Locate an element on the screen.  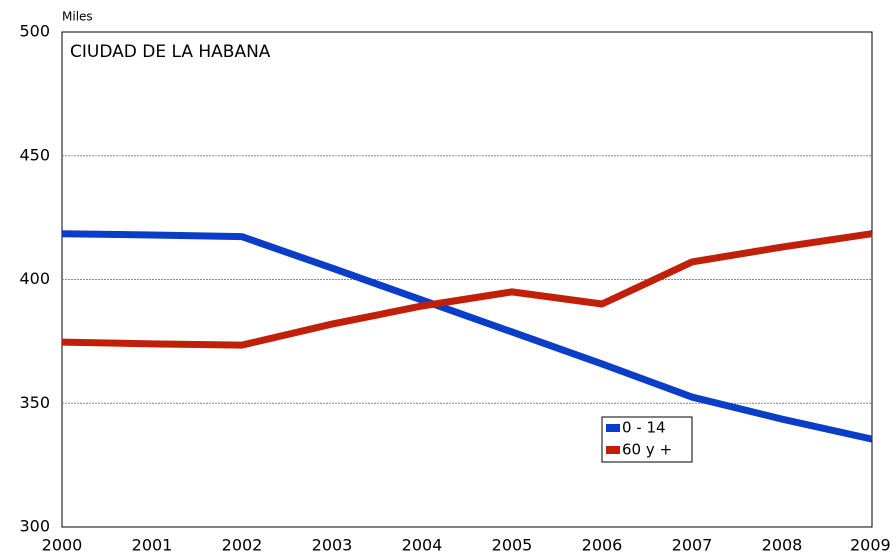
y-tick-label: 500 is located at coordinates (34, 31).